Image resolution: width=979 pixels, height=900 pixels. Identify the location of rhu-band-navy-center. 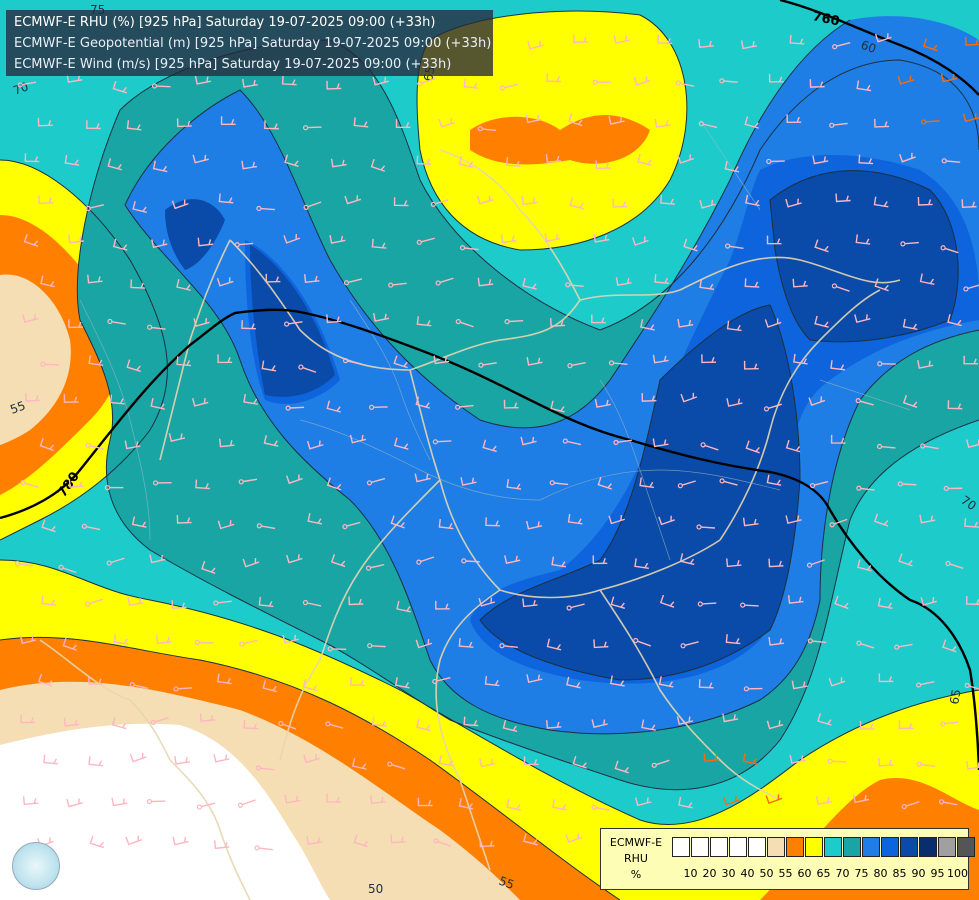
(640, 492).